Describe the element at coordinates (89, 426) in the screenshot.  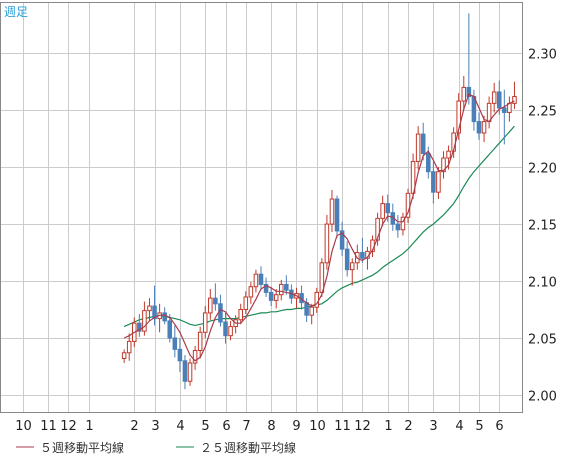
I see `x-tick-label: 1` at that location.